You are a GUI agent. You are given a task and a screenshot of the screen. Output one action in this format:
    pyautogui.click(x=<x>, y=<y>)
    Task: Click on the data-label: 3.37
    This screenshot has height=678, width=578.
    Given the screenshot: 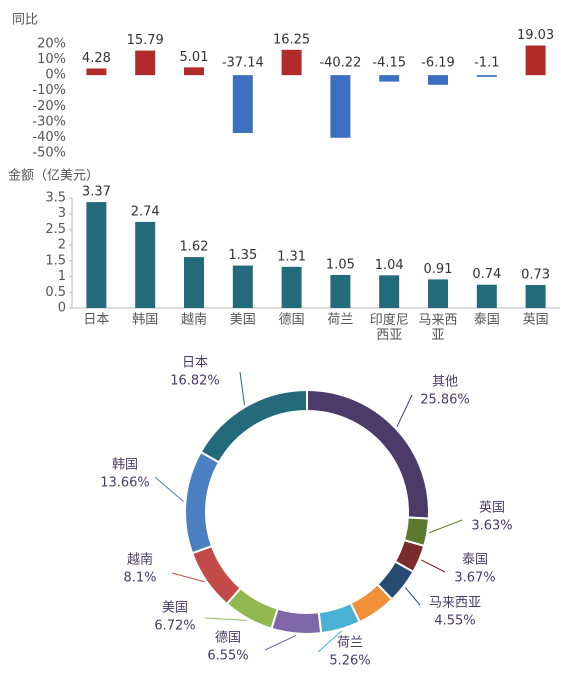 What is the action you would take?
    pyautogui.click(x=96, y=192)
    